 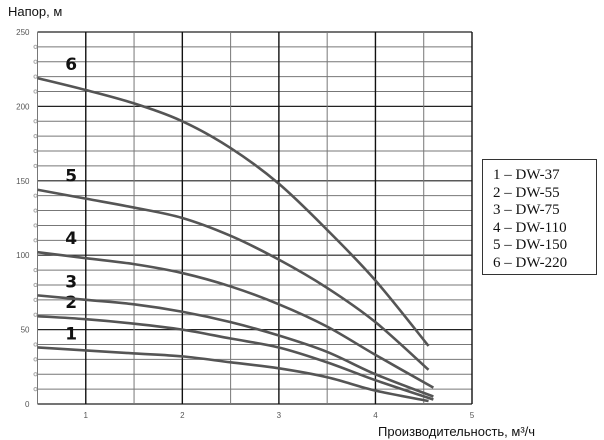 What do you see at coordinates (71, 334) in the screenshot?
I see `series-label-1: 1` at bounding box center [71, 334].